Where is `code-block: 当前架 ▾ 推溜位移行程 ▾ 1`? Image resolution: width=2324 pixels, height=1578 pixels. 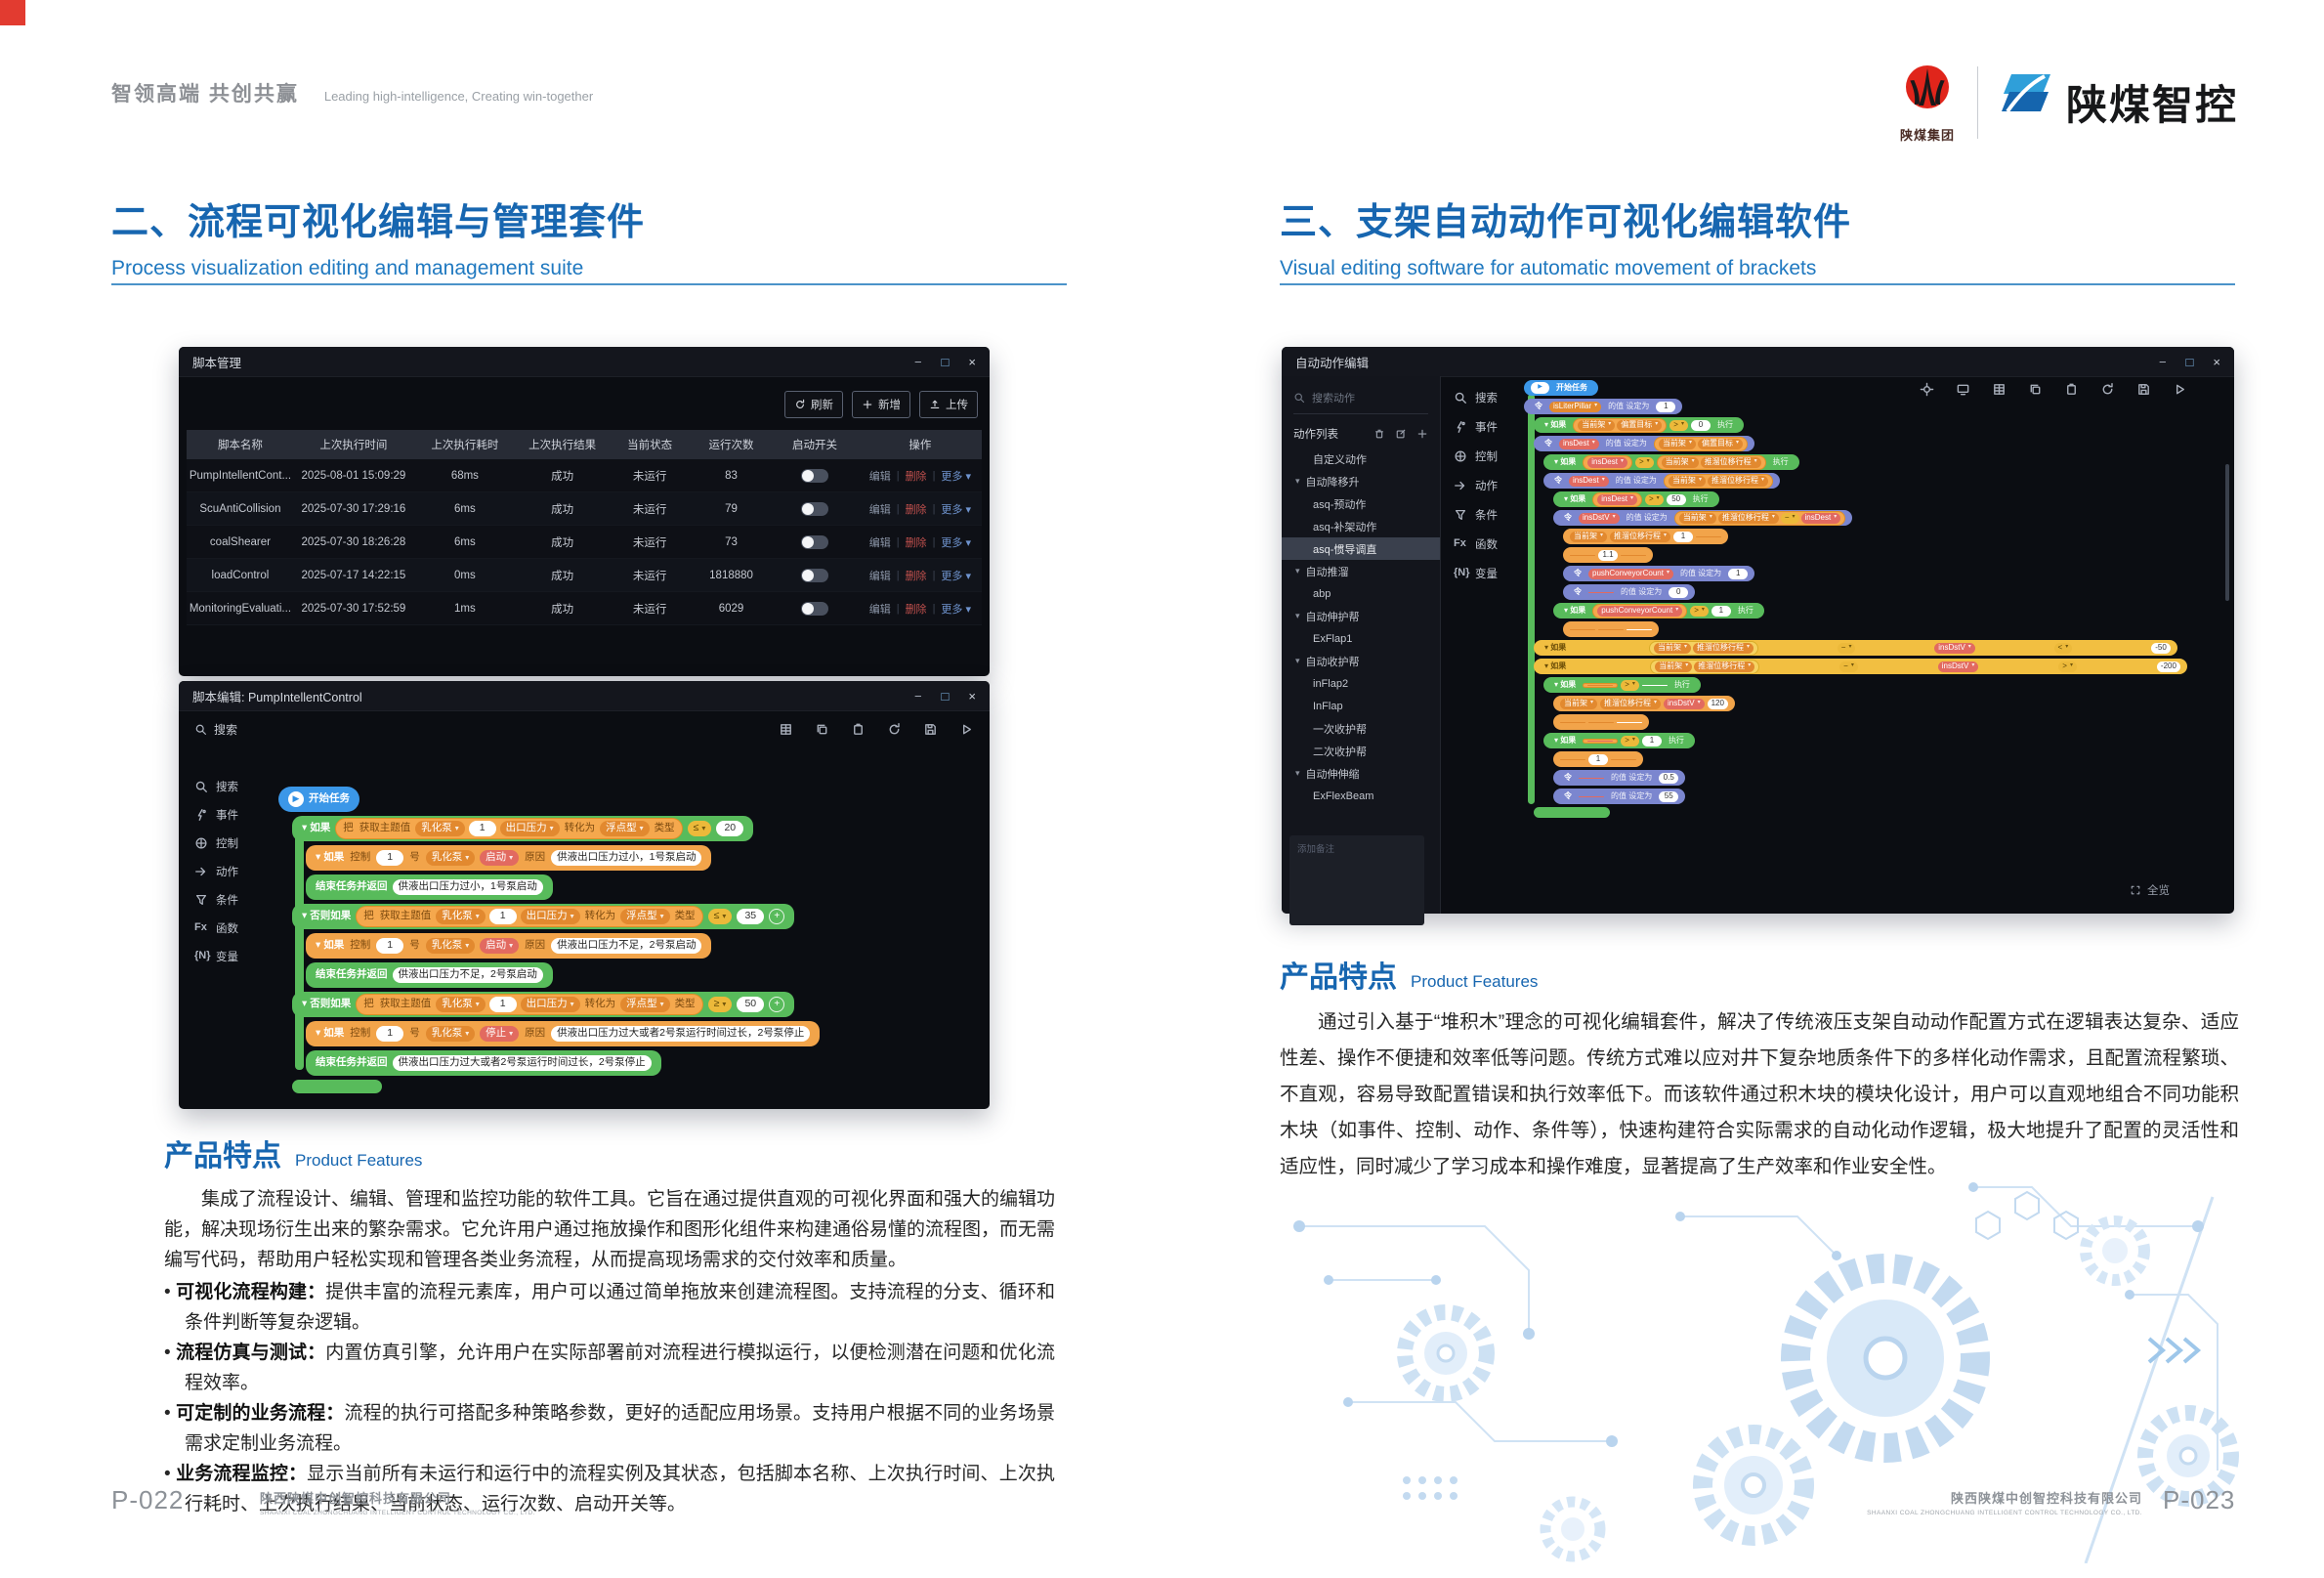 code-block: 当前架 ▾ 推溜位移行程 ▾ 1 is located at coordinates (1646, 536).